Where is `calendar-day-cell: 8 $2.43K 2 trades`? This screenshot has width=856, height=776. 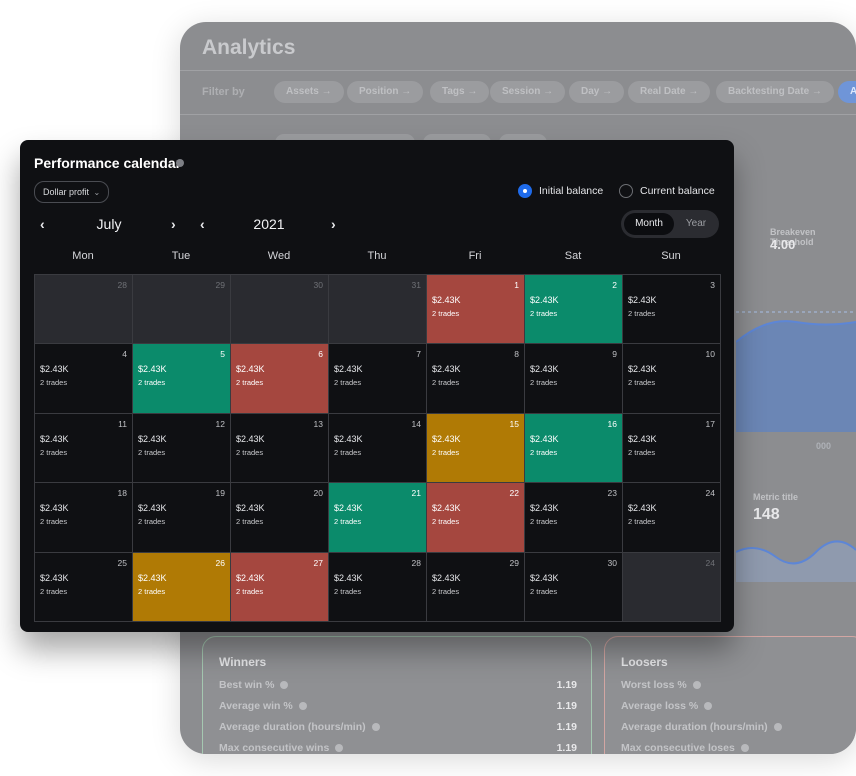
calendar-day-cell: 8 $2.43K 2 trades is located at coordinates (476, 379).